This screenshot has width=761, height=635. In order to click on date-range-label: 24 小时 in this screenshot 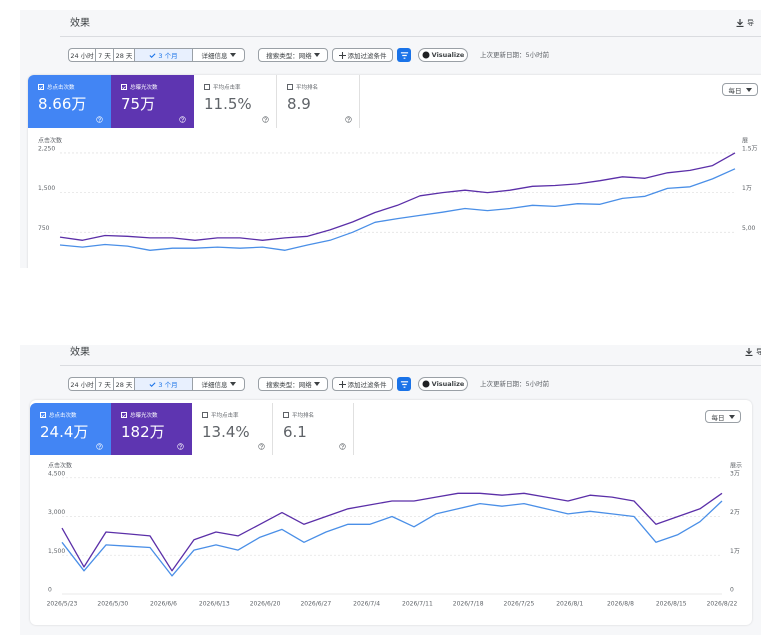, I will do `click(82, 56)`.